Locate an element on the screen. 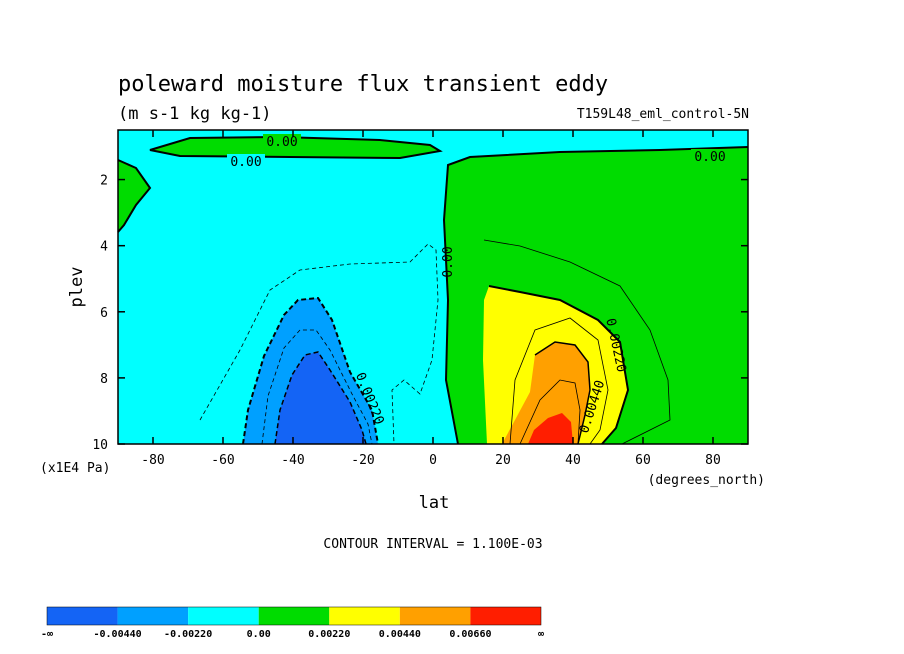 The width and height of the screenshot is (904, 654). x-tick-label: -60 is located at coordinates (222, 460).